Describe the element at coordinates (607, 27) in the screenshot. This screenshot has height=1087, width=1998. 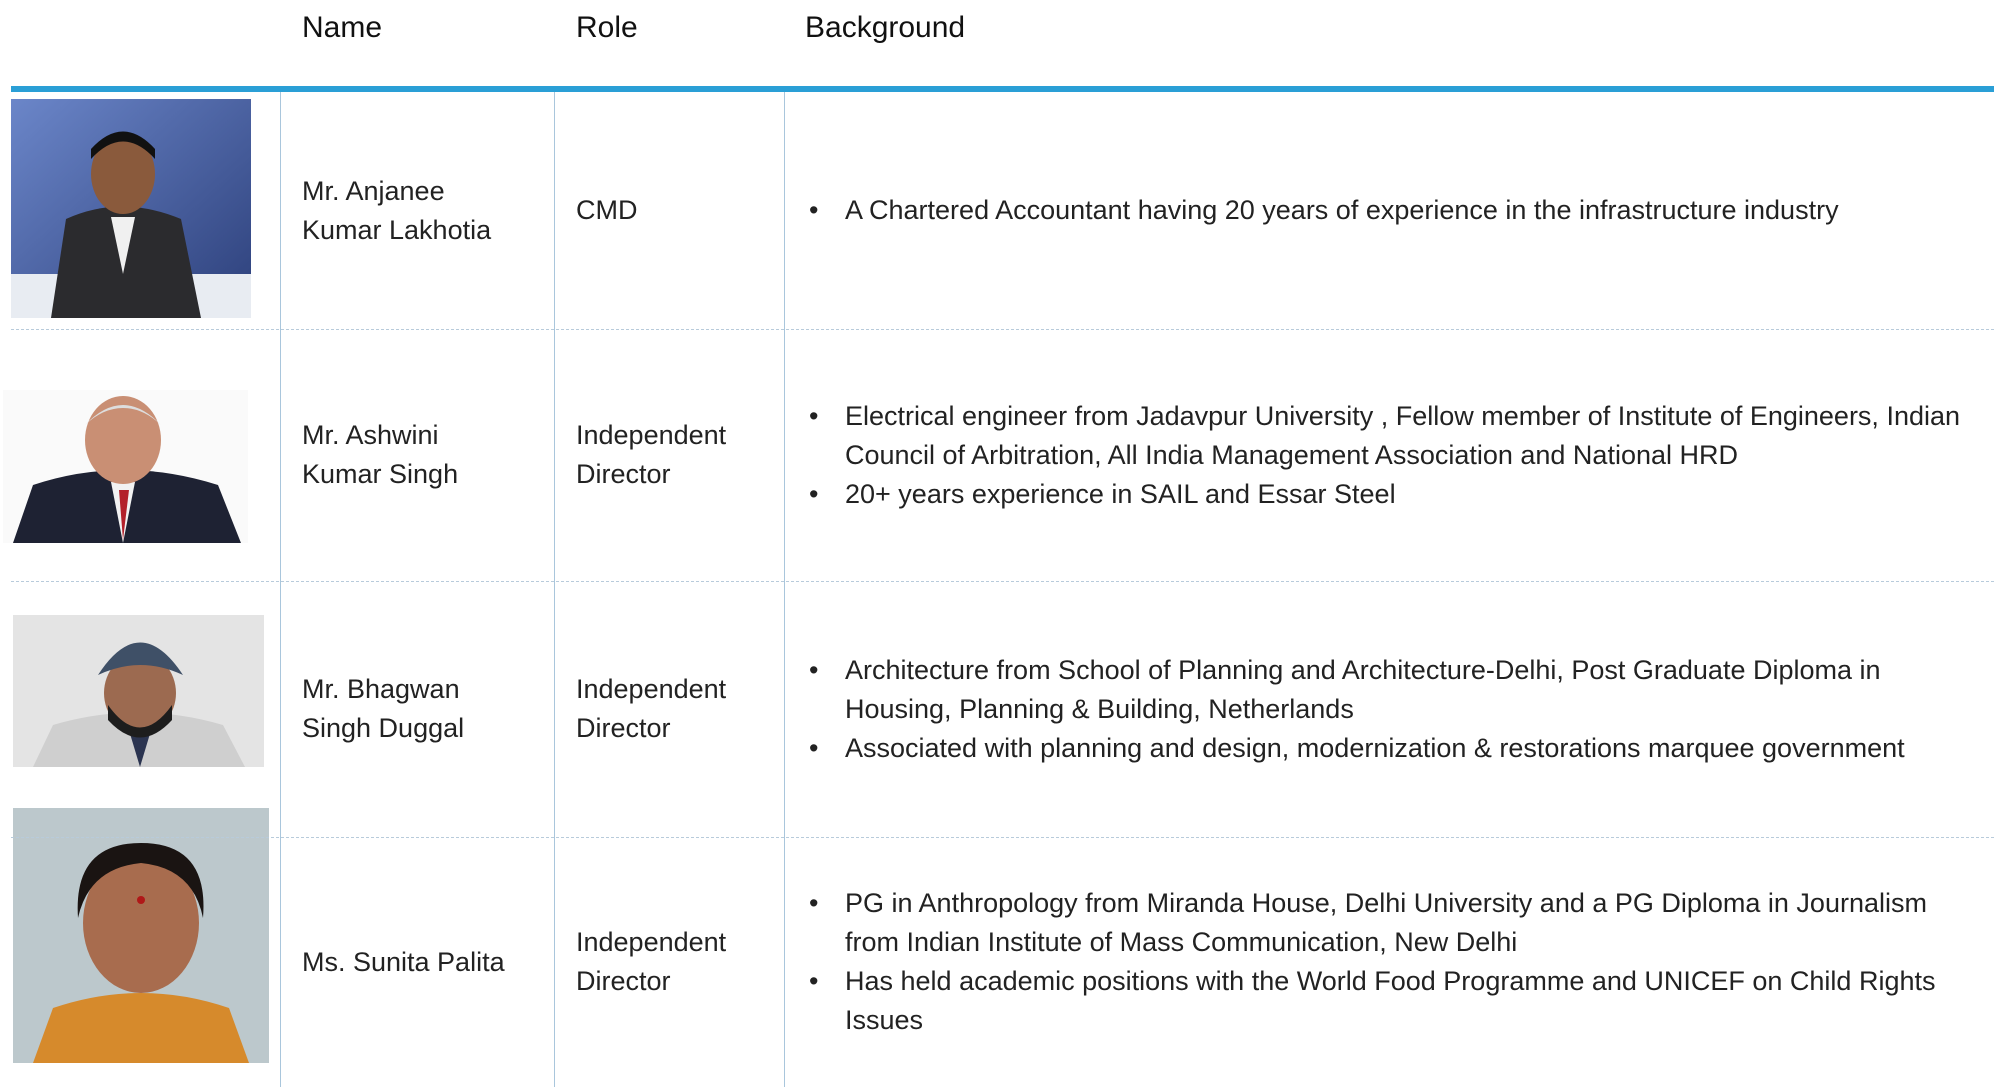
I see `column-header: Role` at that location.